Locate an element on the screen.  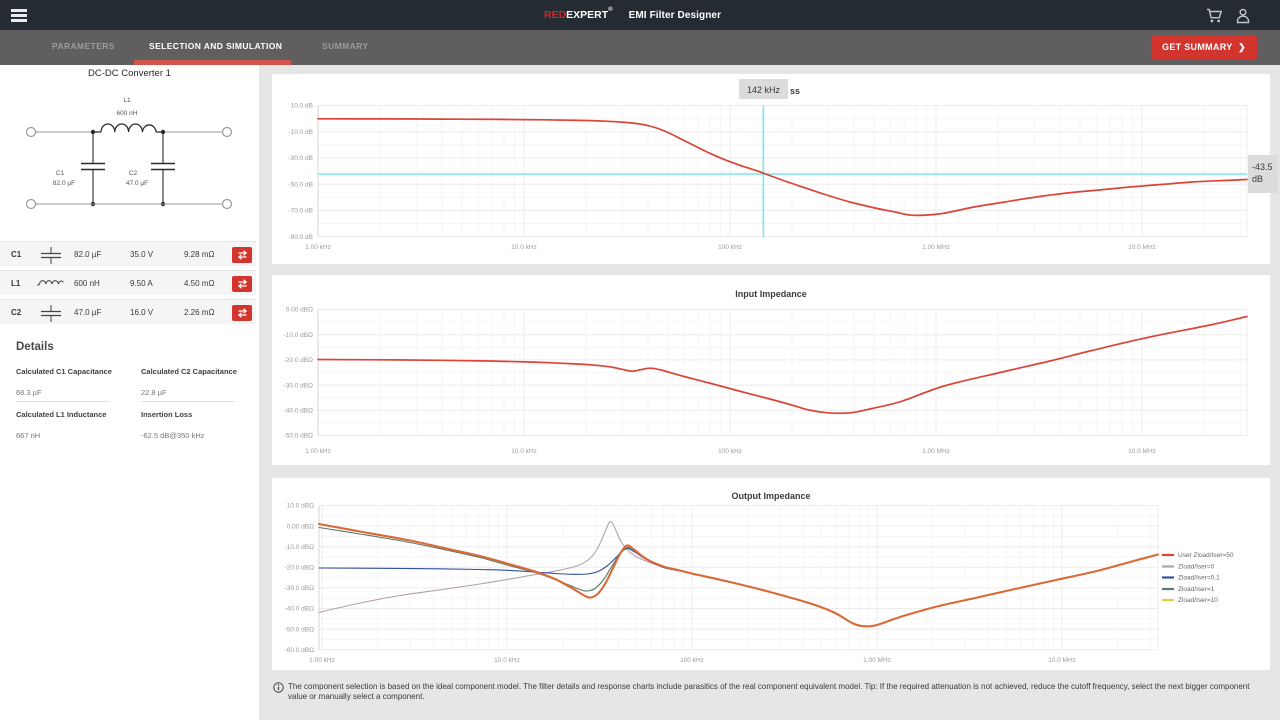
svg-text: C2 is located at coordinates (133, 173).